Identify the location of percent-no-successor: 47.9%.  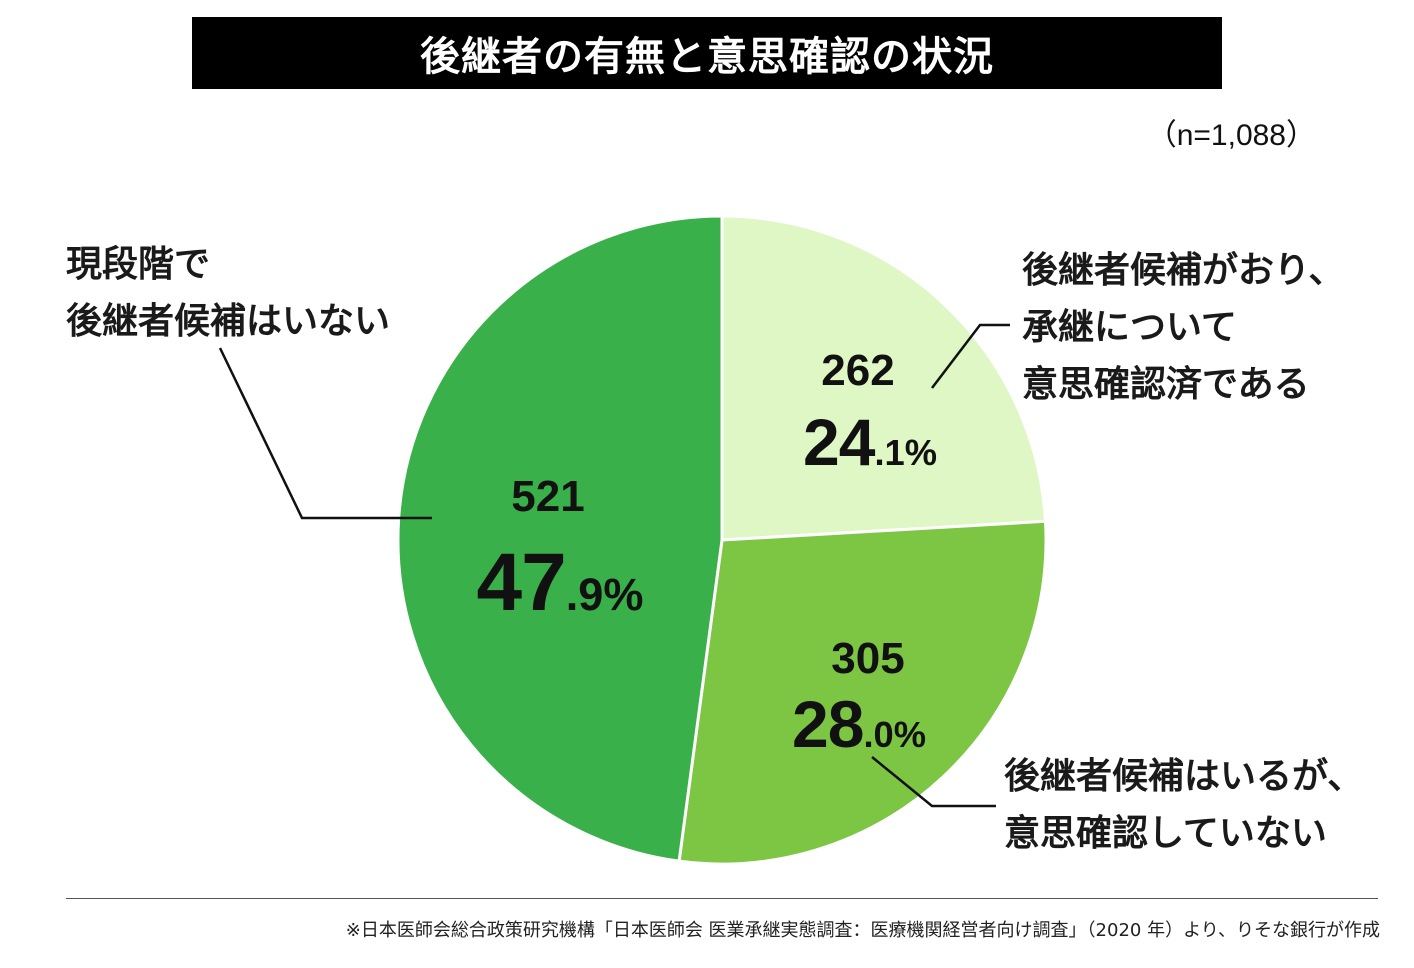
(560, 583).